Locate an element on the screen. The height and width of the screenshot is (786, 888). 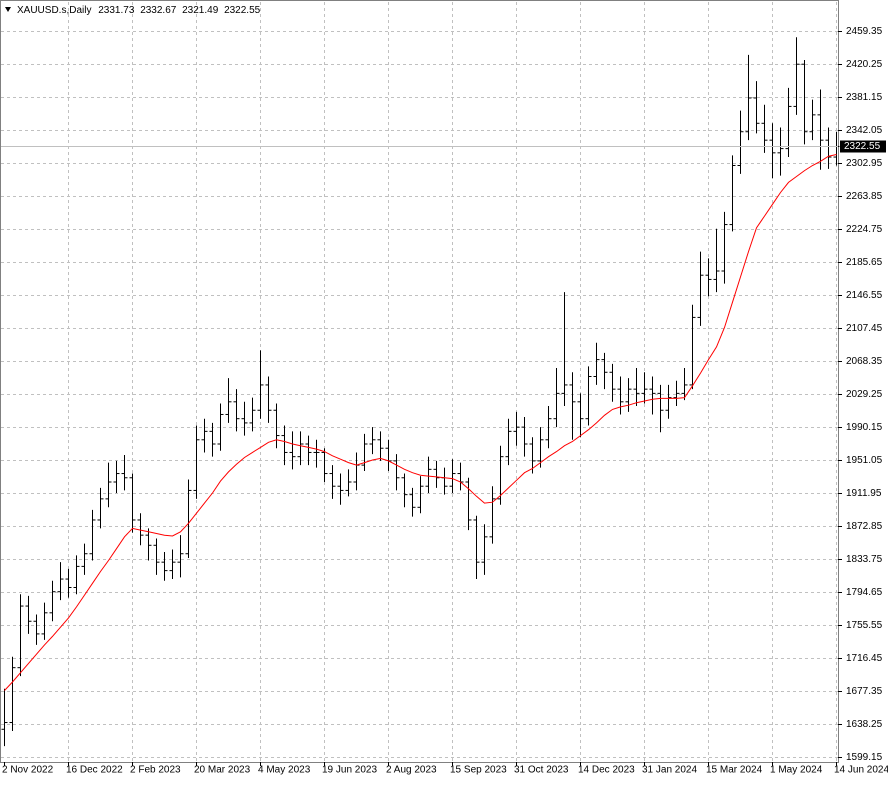
close-value: 2322.55 is located at coordinates (242, 10).